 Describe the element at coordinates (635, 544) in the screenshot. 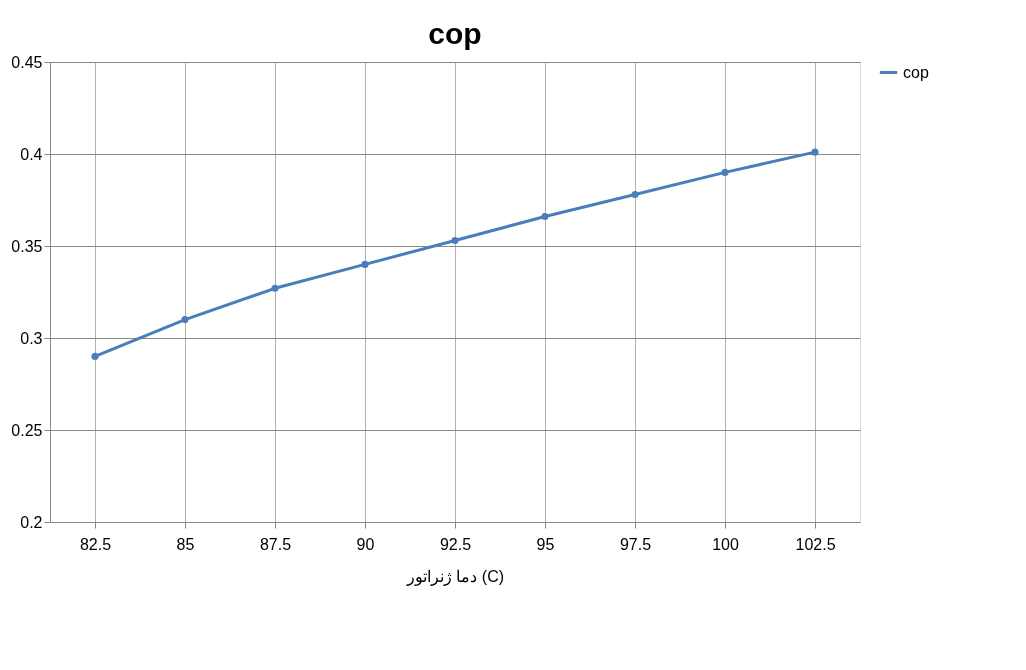

I see `x-tick-label: 97.5` at that location.